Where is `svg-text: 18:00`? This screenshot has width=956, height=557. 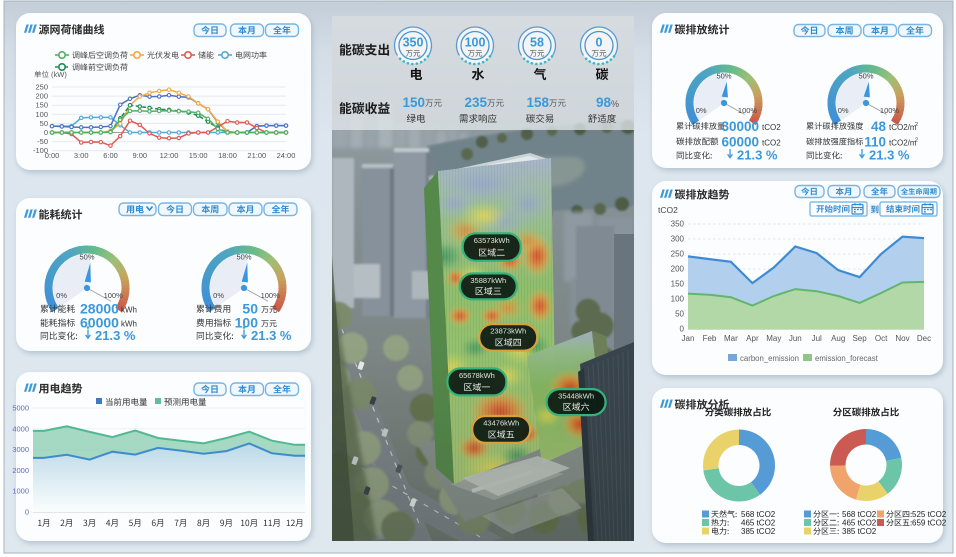
svg-text: 18:00 is located at coordinates (227, 155).